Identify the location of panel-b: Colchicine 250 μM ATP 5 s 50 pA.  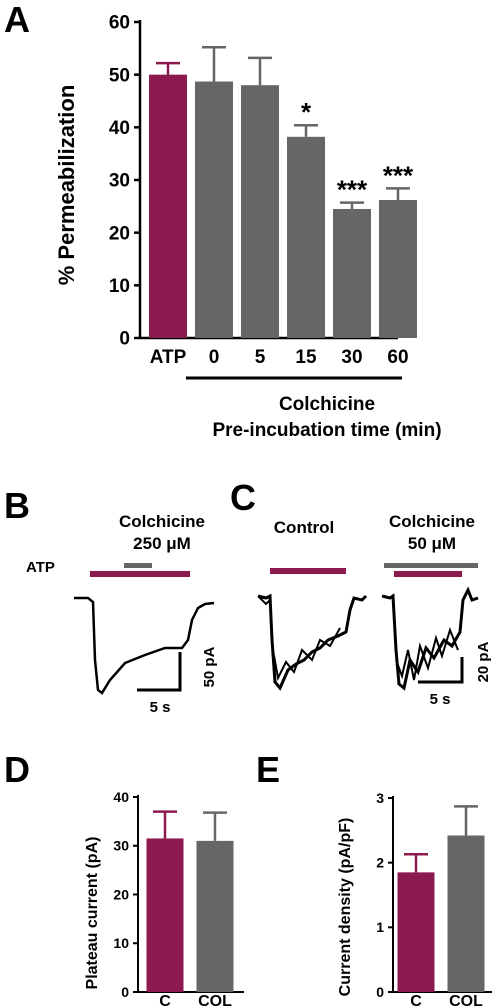
(122, 614).